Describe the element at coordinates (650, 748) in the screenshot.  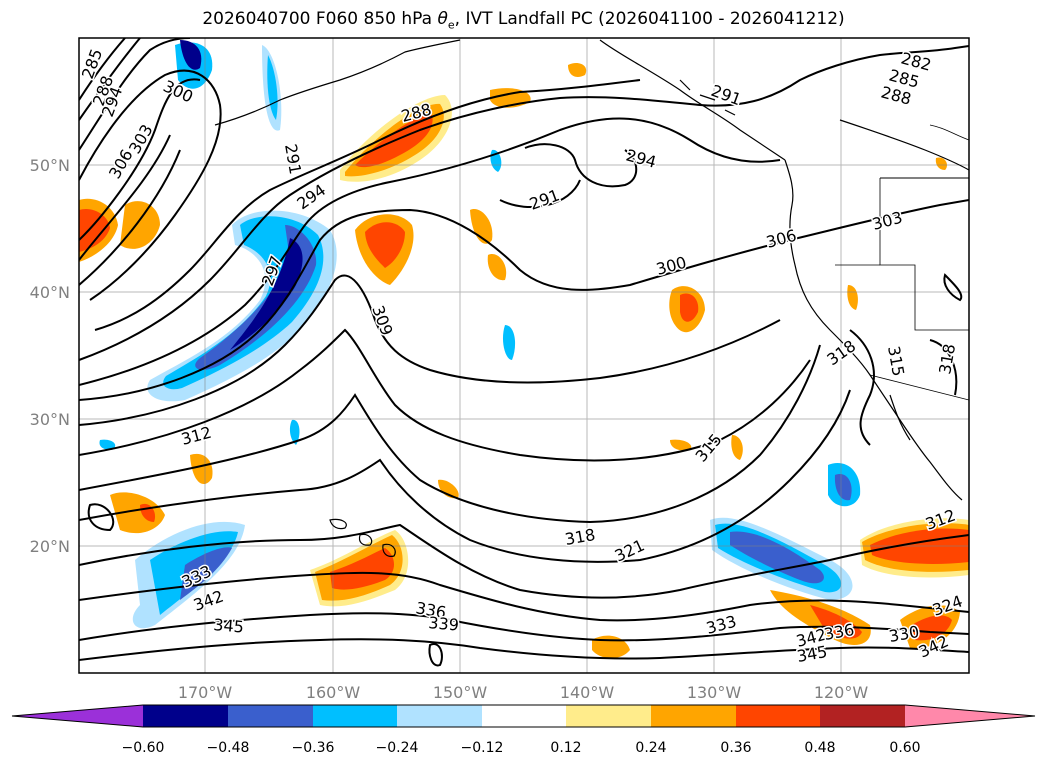
I see `colorbar-tick: 0.24` at that location.